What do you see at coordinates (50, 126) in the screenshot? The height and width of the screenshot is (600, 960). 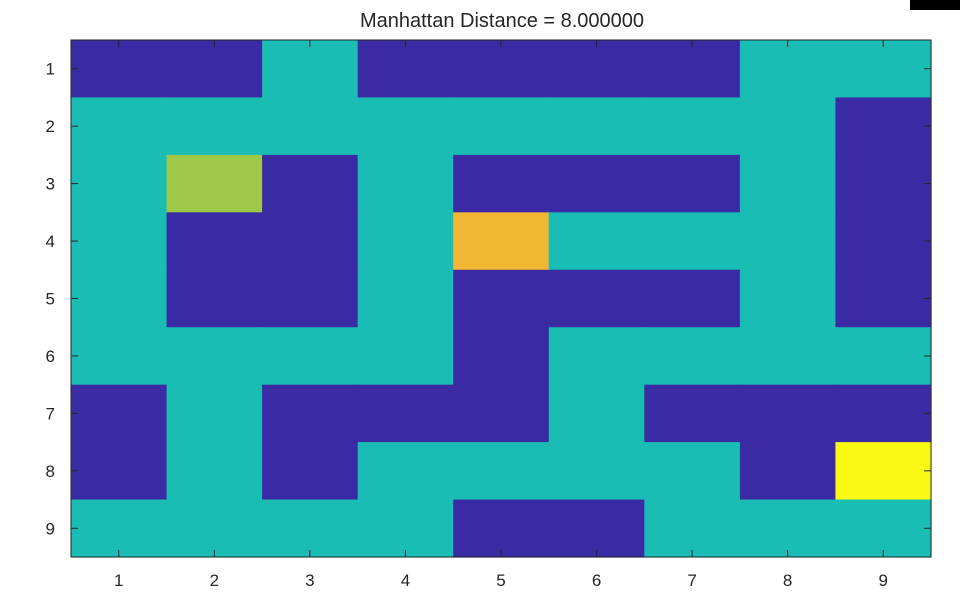 I see `y-tick-label: 2` at bounding box center [50, 126].